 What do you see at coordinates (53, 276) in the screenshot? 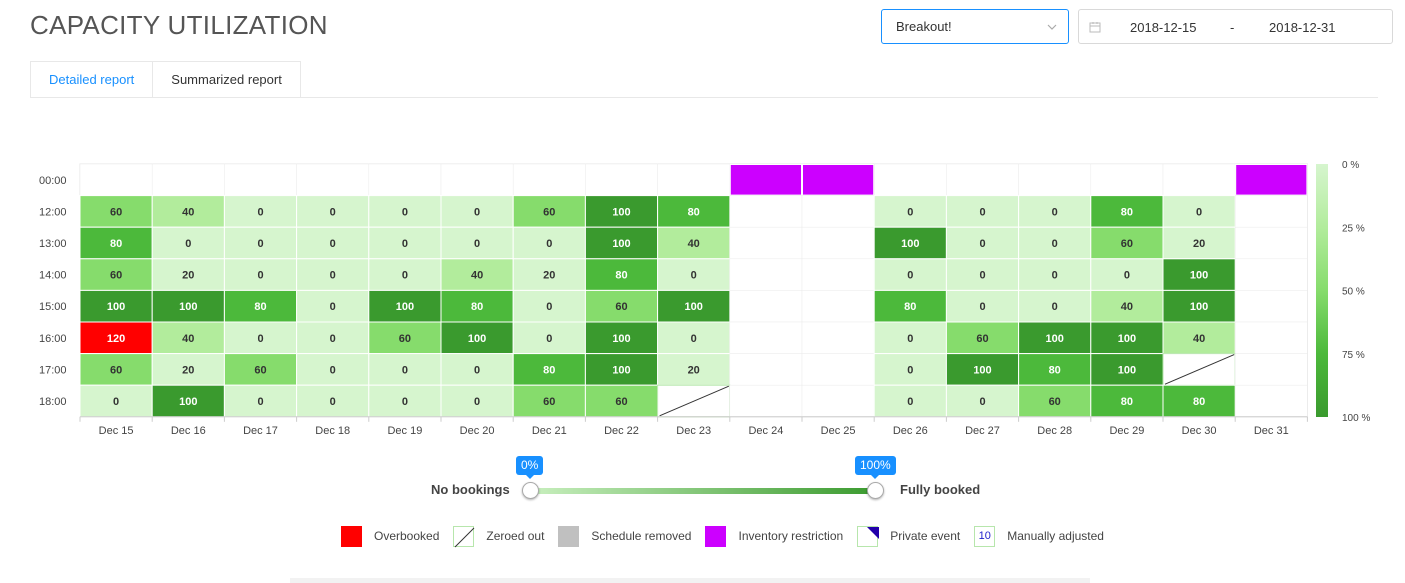
I see `y-tick-label: 14:00` at bounding box center [53, 276].